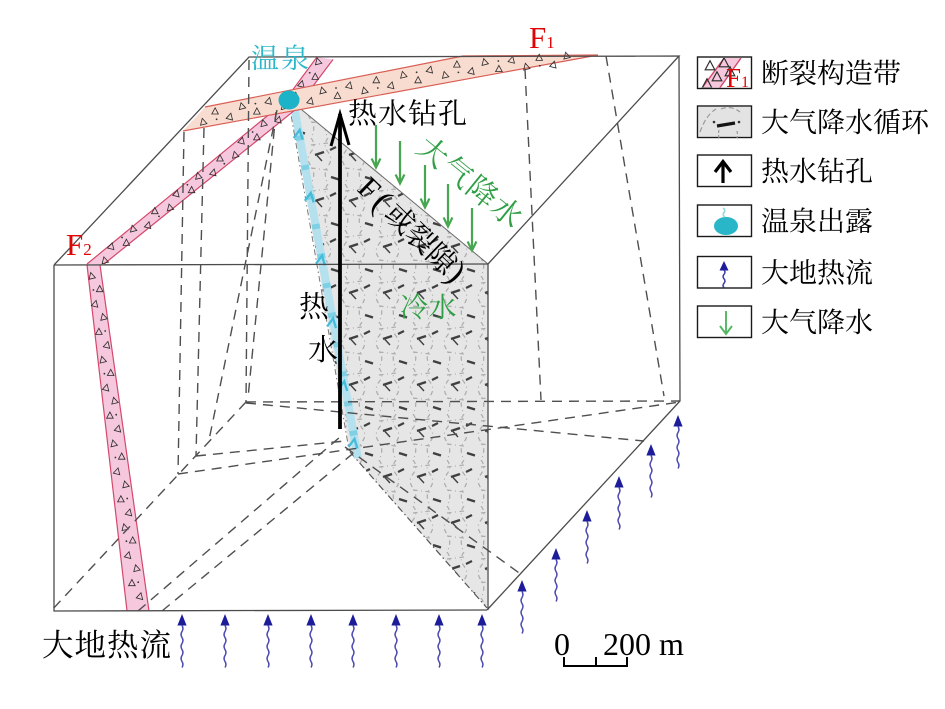  What do you see at coordinates (562, 644) in the screenshot?
I see `svg-text: 0` at bounding box center [562, 644].